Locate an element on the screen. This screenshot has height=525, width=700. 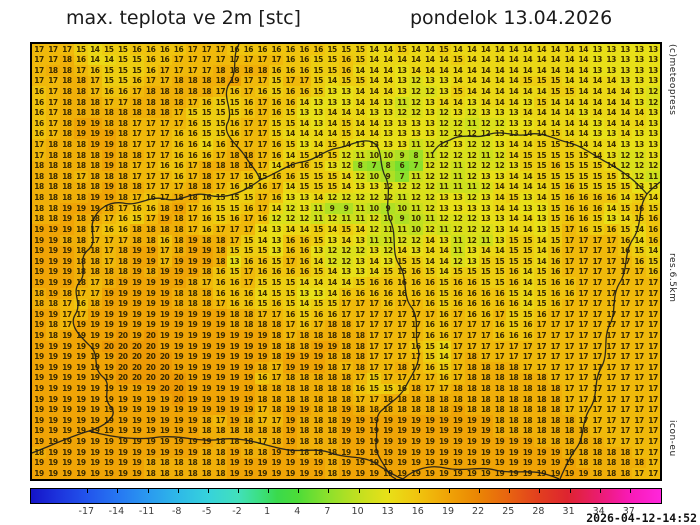
colorbar-tick is located at coordinates (359, 491).